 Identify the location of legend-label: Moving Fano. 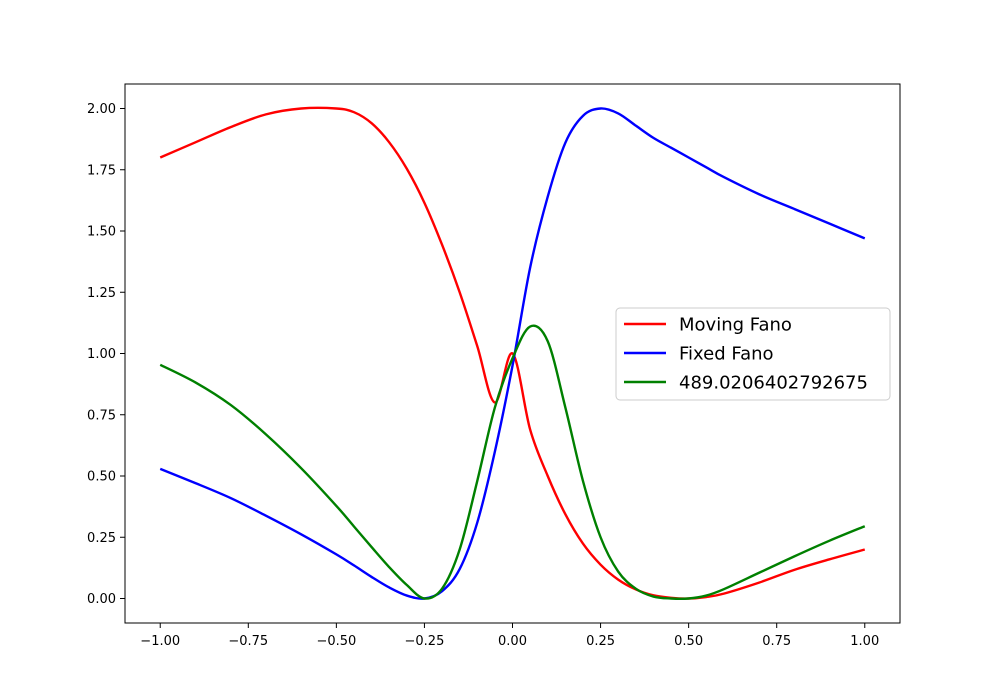
(735, 325).